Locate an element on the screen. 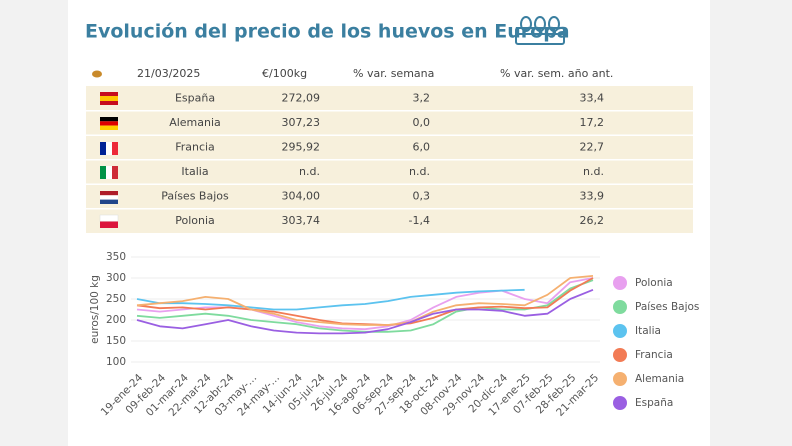  flags is located at coordinates (109, 160).